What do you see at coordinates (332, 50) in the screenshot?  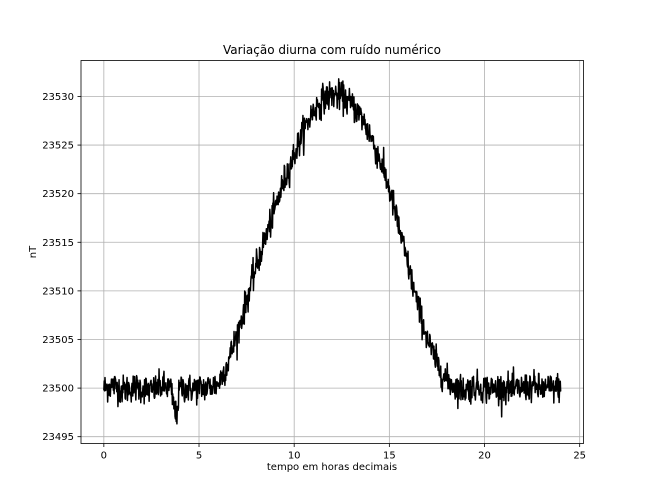 I see `chart-title: Variação diurna com ruído numérico` at bounding box center [332, 50].